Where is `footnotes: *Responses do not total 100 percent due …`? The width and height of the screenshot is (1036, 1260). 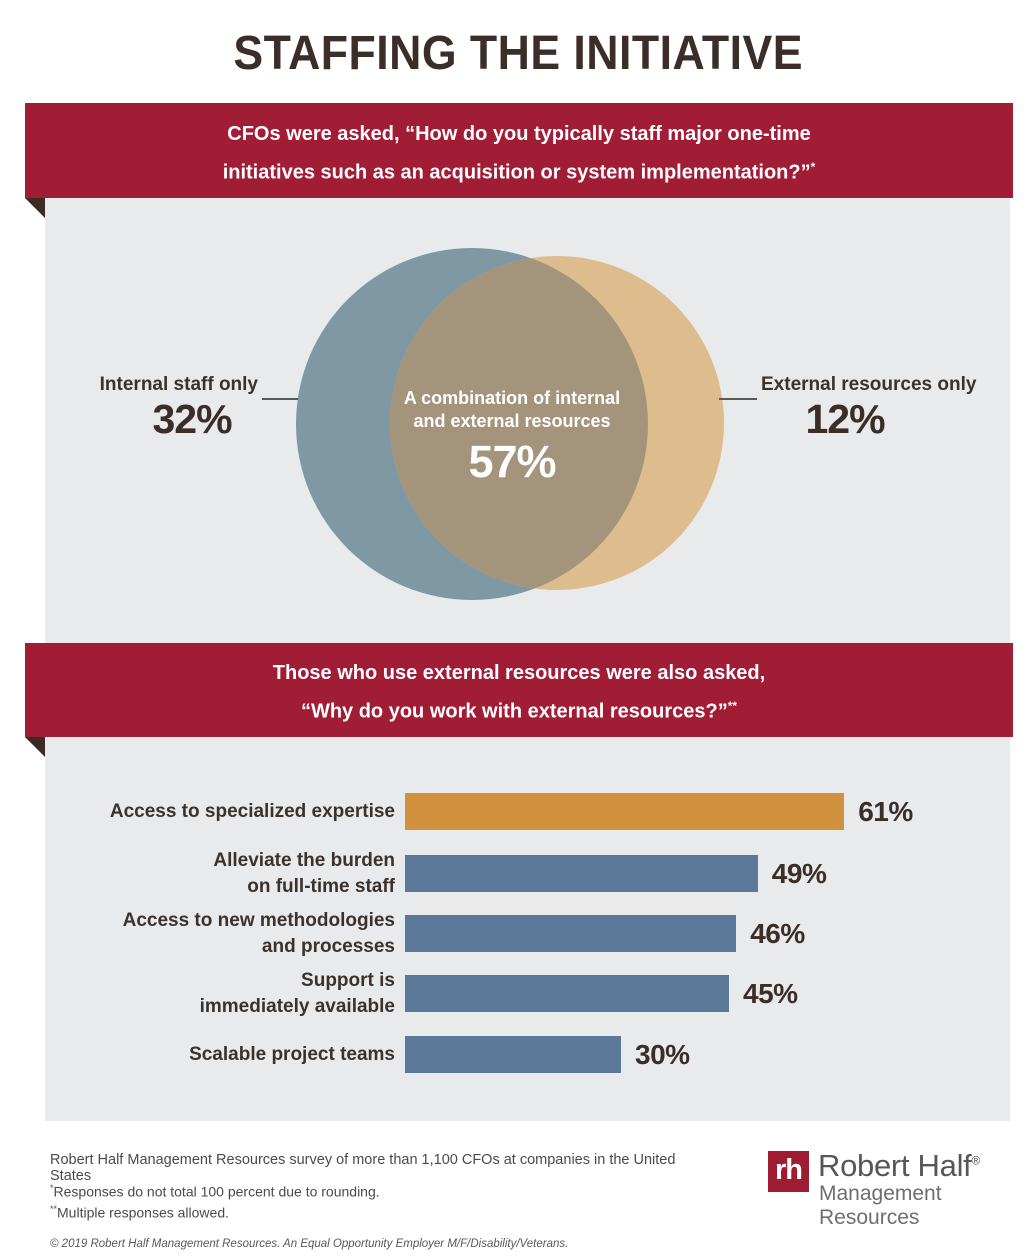 footnotes: *Responses do not total 100 percent due … is located at coordinates (375, 1200).